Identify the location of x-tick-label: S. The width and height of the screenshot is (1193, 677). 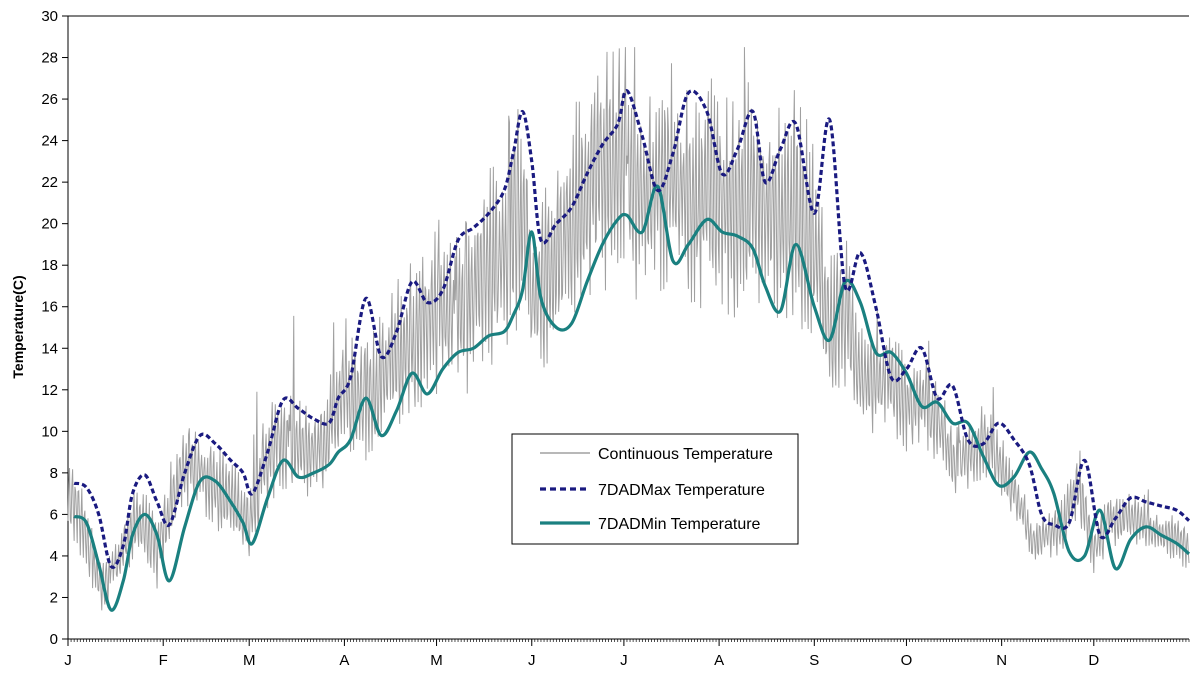
(814, 660).